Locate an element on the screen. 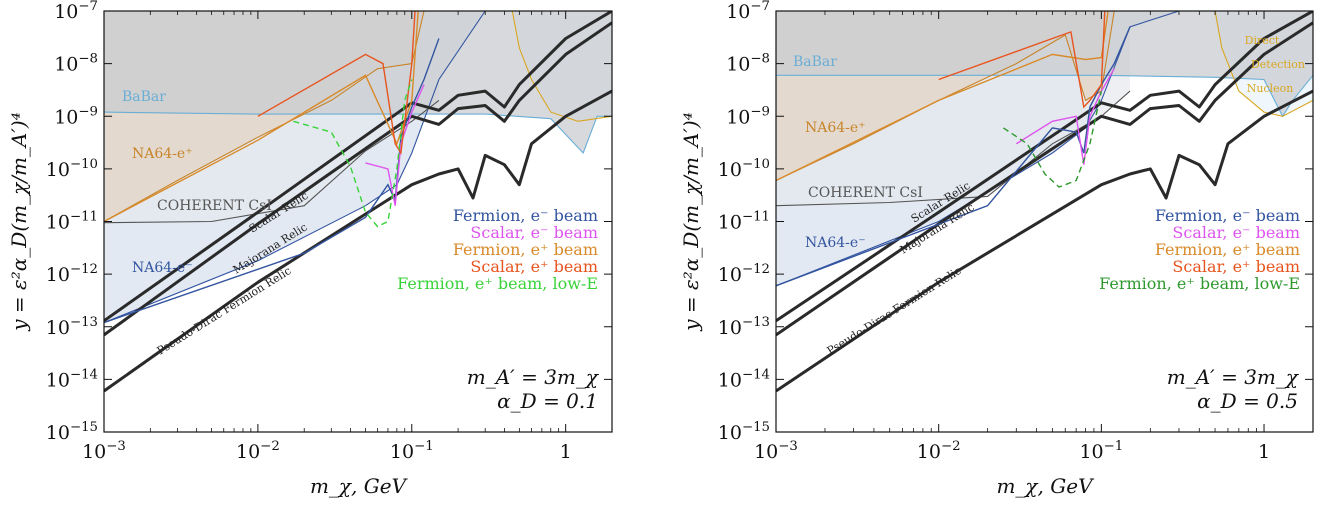 This screenshot has width=1328, height=510. region-fill is located at coordinates (1044, 64).